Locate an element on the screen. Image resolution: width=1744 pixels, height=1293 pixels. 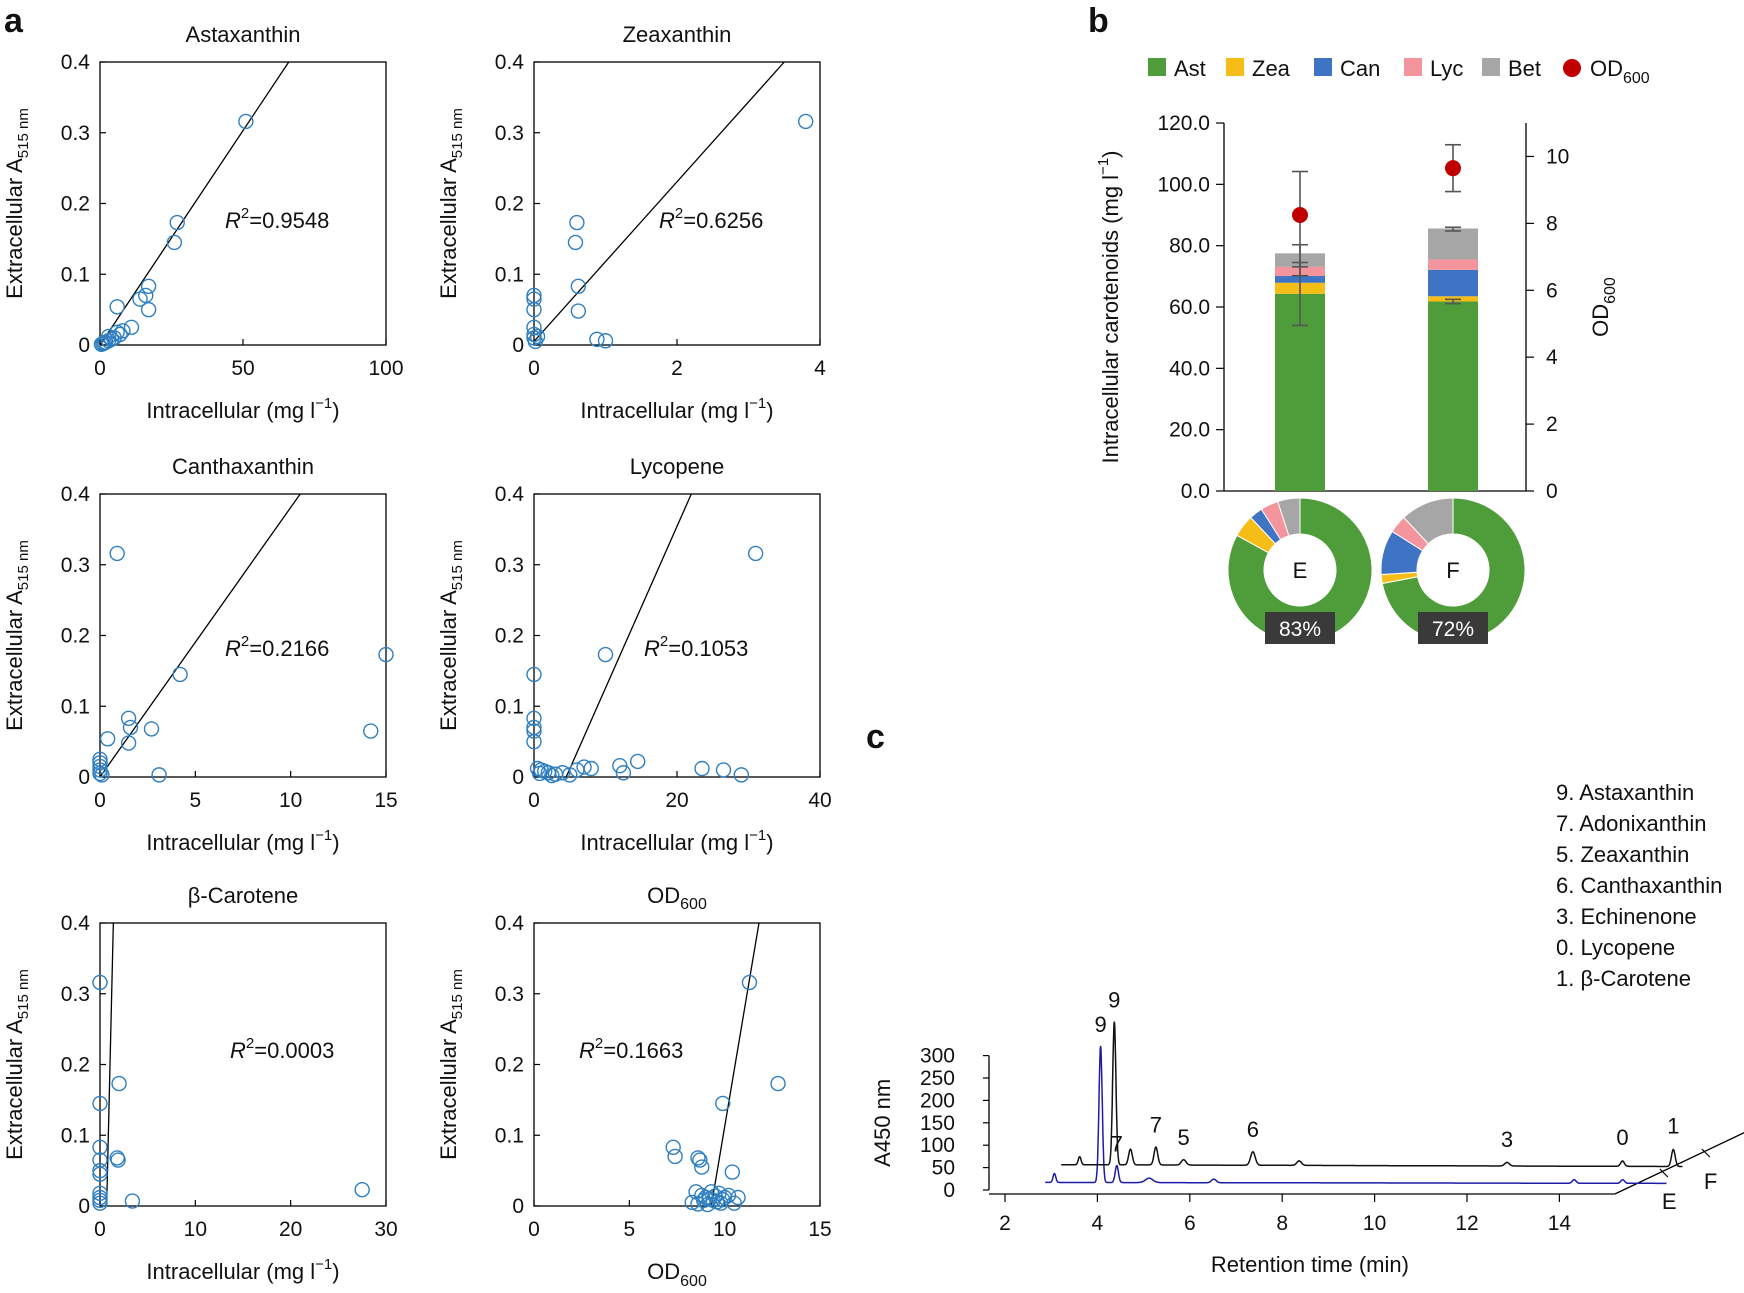
r-squared-value: =0.1663 is located at coordinates (643, 1050).